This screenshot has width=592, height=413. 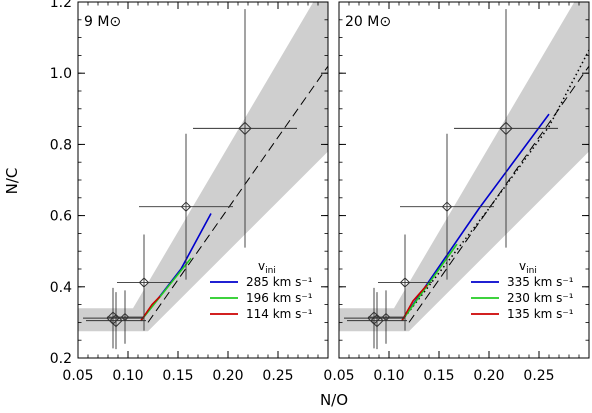 I want to click on y-tick-label: 0.6, so click(x=61, y=217).